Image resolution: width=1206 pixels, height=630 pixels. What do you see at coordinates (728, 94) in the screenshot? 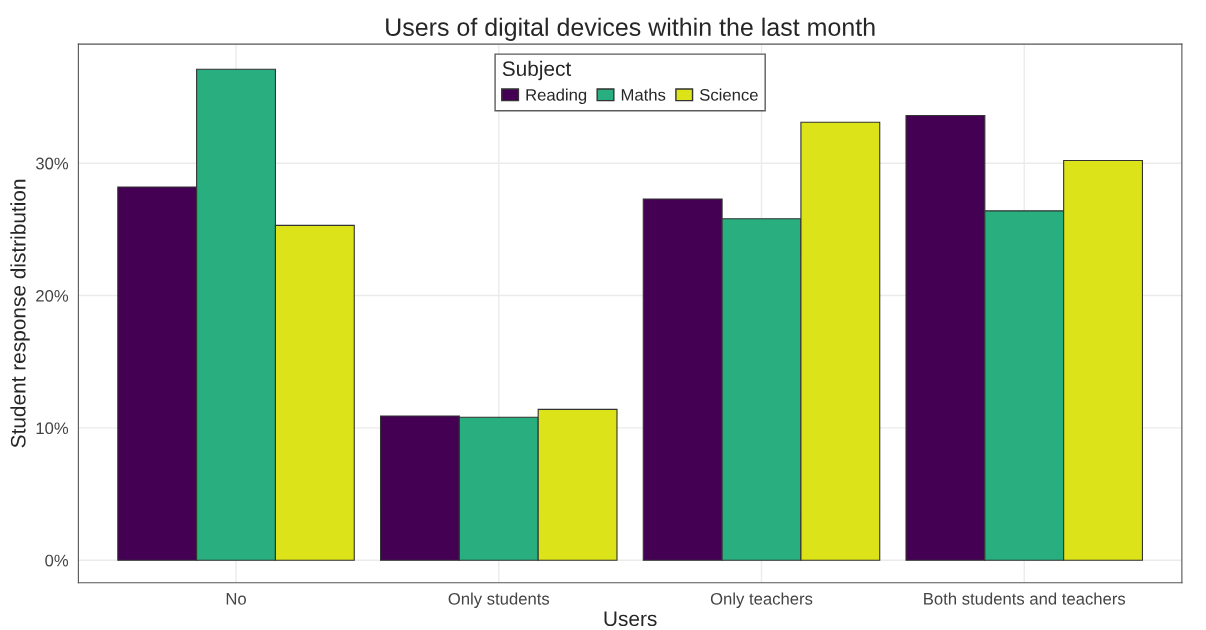
I see `legend-label: Science` at bounding box center [728, 94].